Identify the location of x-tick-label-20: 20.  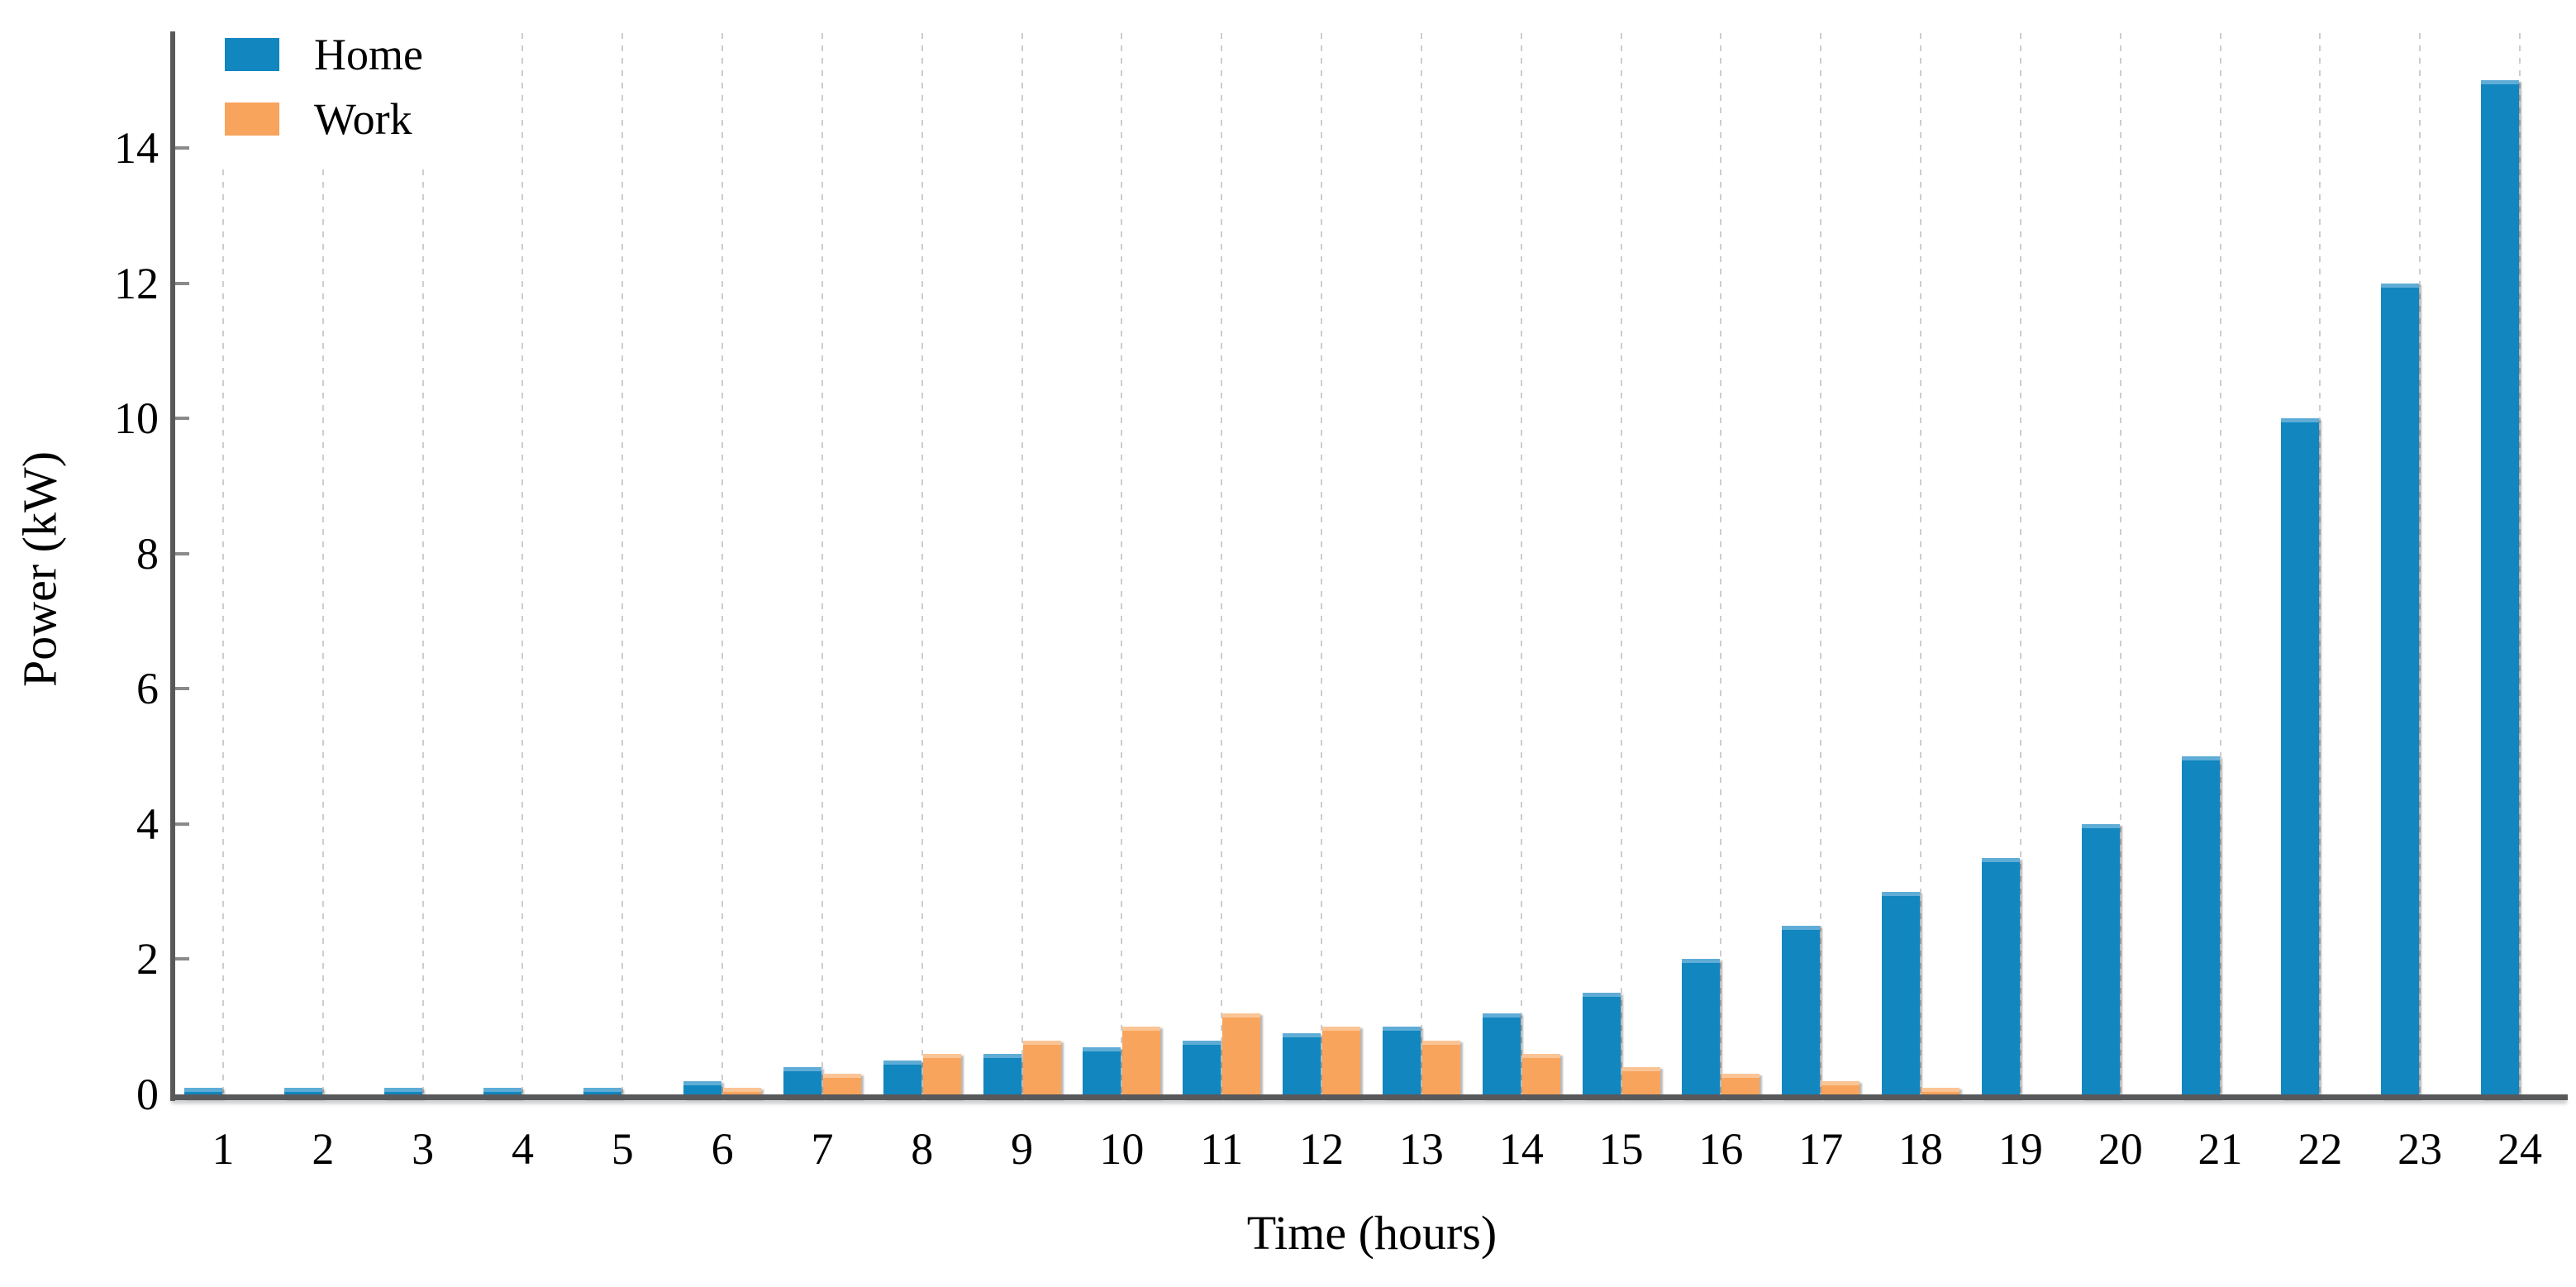
(2120, 1149).